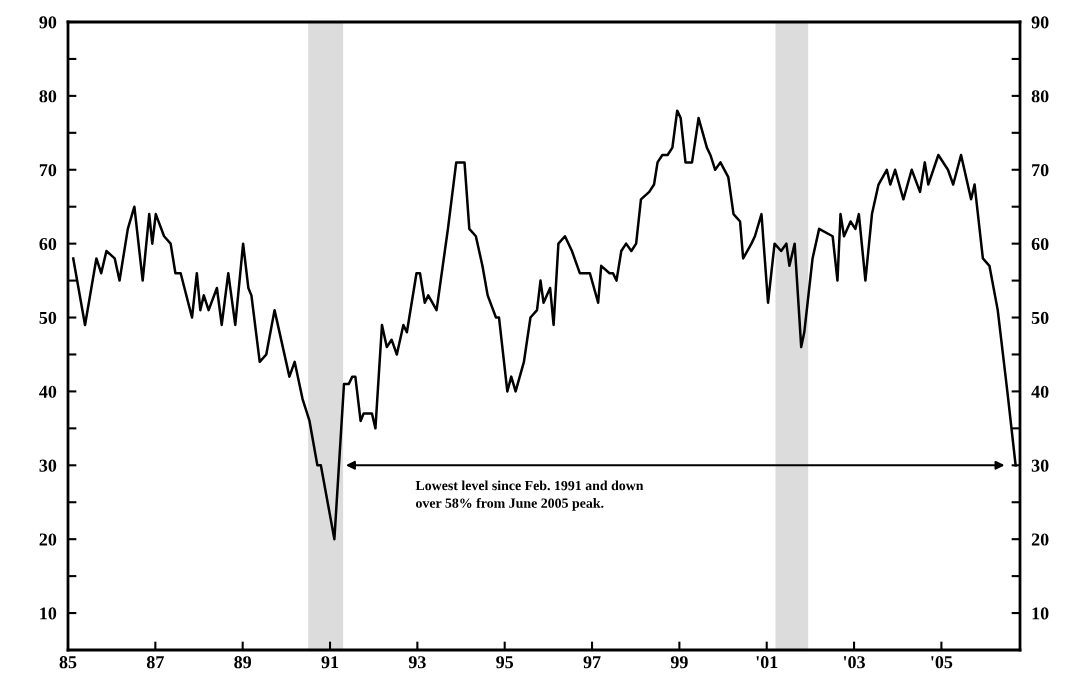  Describe the element at coordinates (1040, 22) in the screenshot. I see `y2-tick-label: 90` at that location.